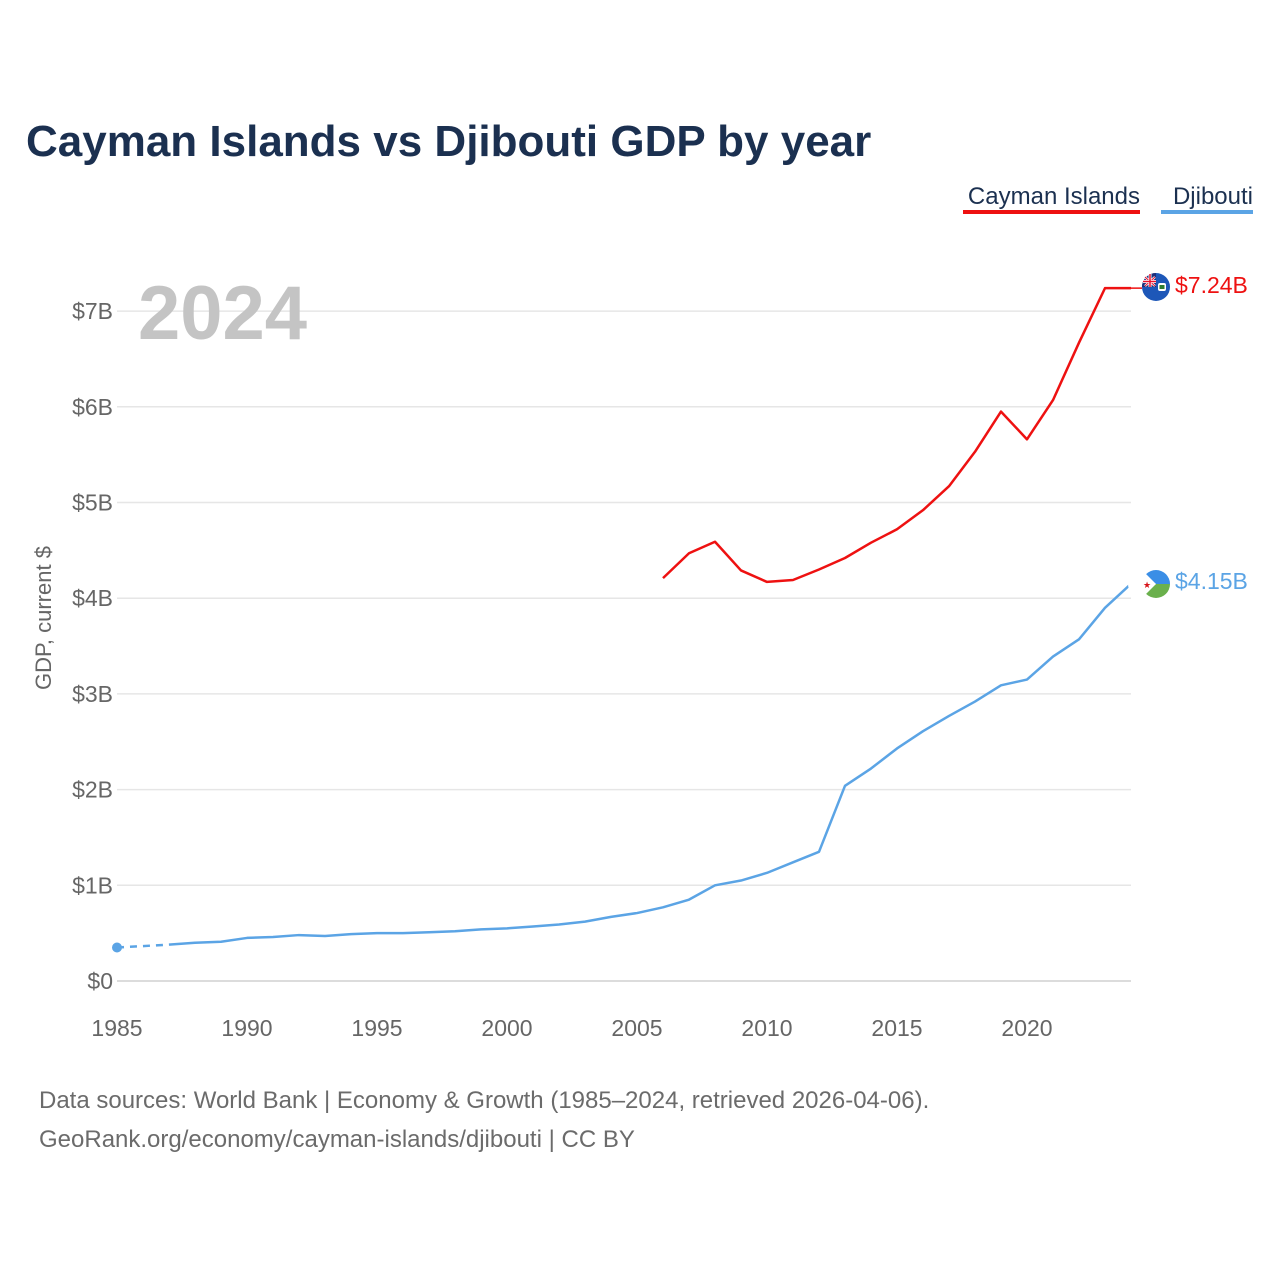 This screenshot has width=1280, height=1280. What do you see at coordinates (92, 646) in the screenshot?
I see `y-axis: $0 $1B $2B $3B $4B $5B $6B $7B` at bounding box center [92, 646].